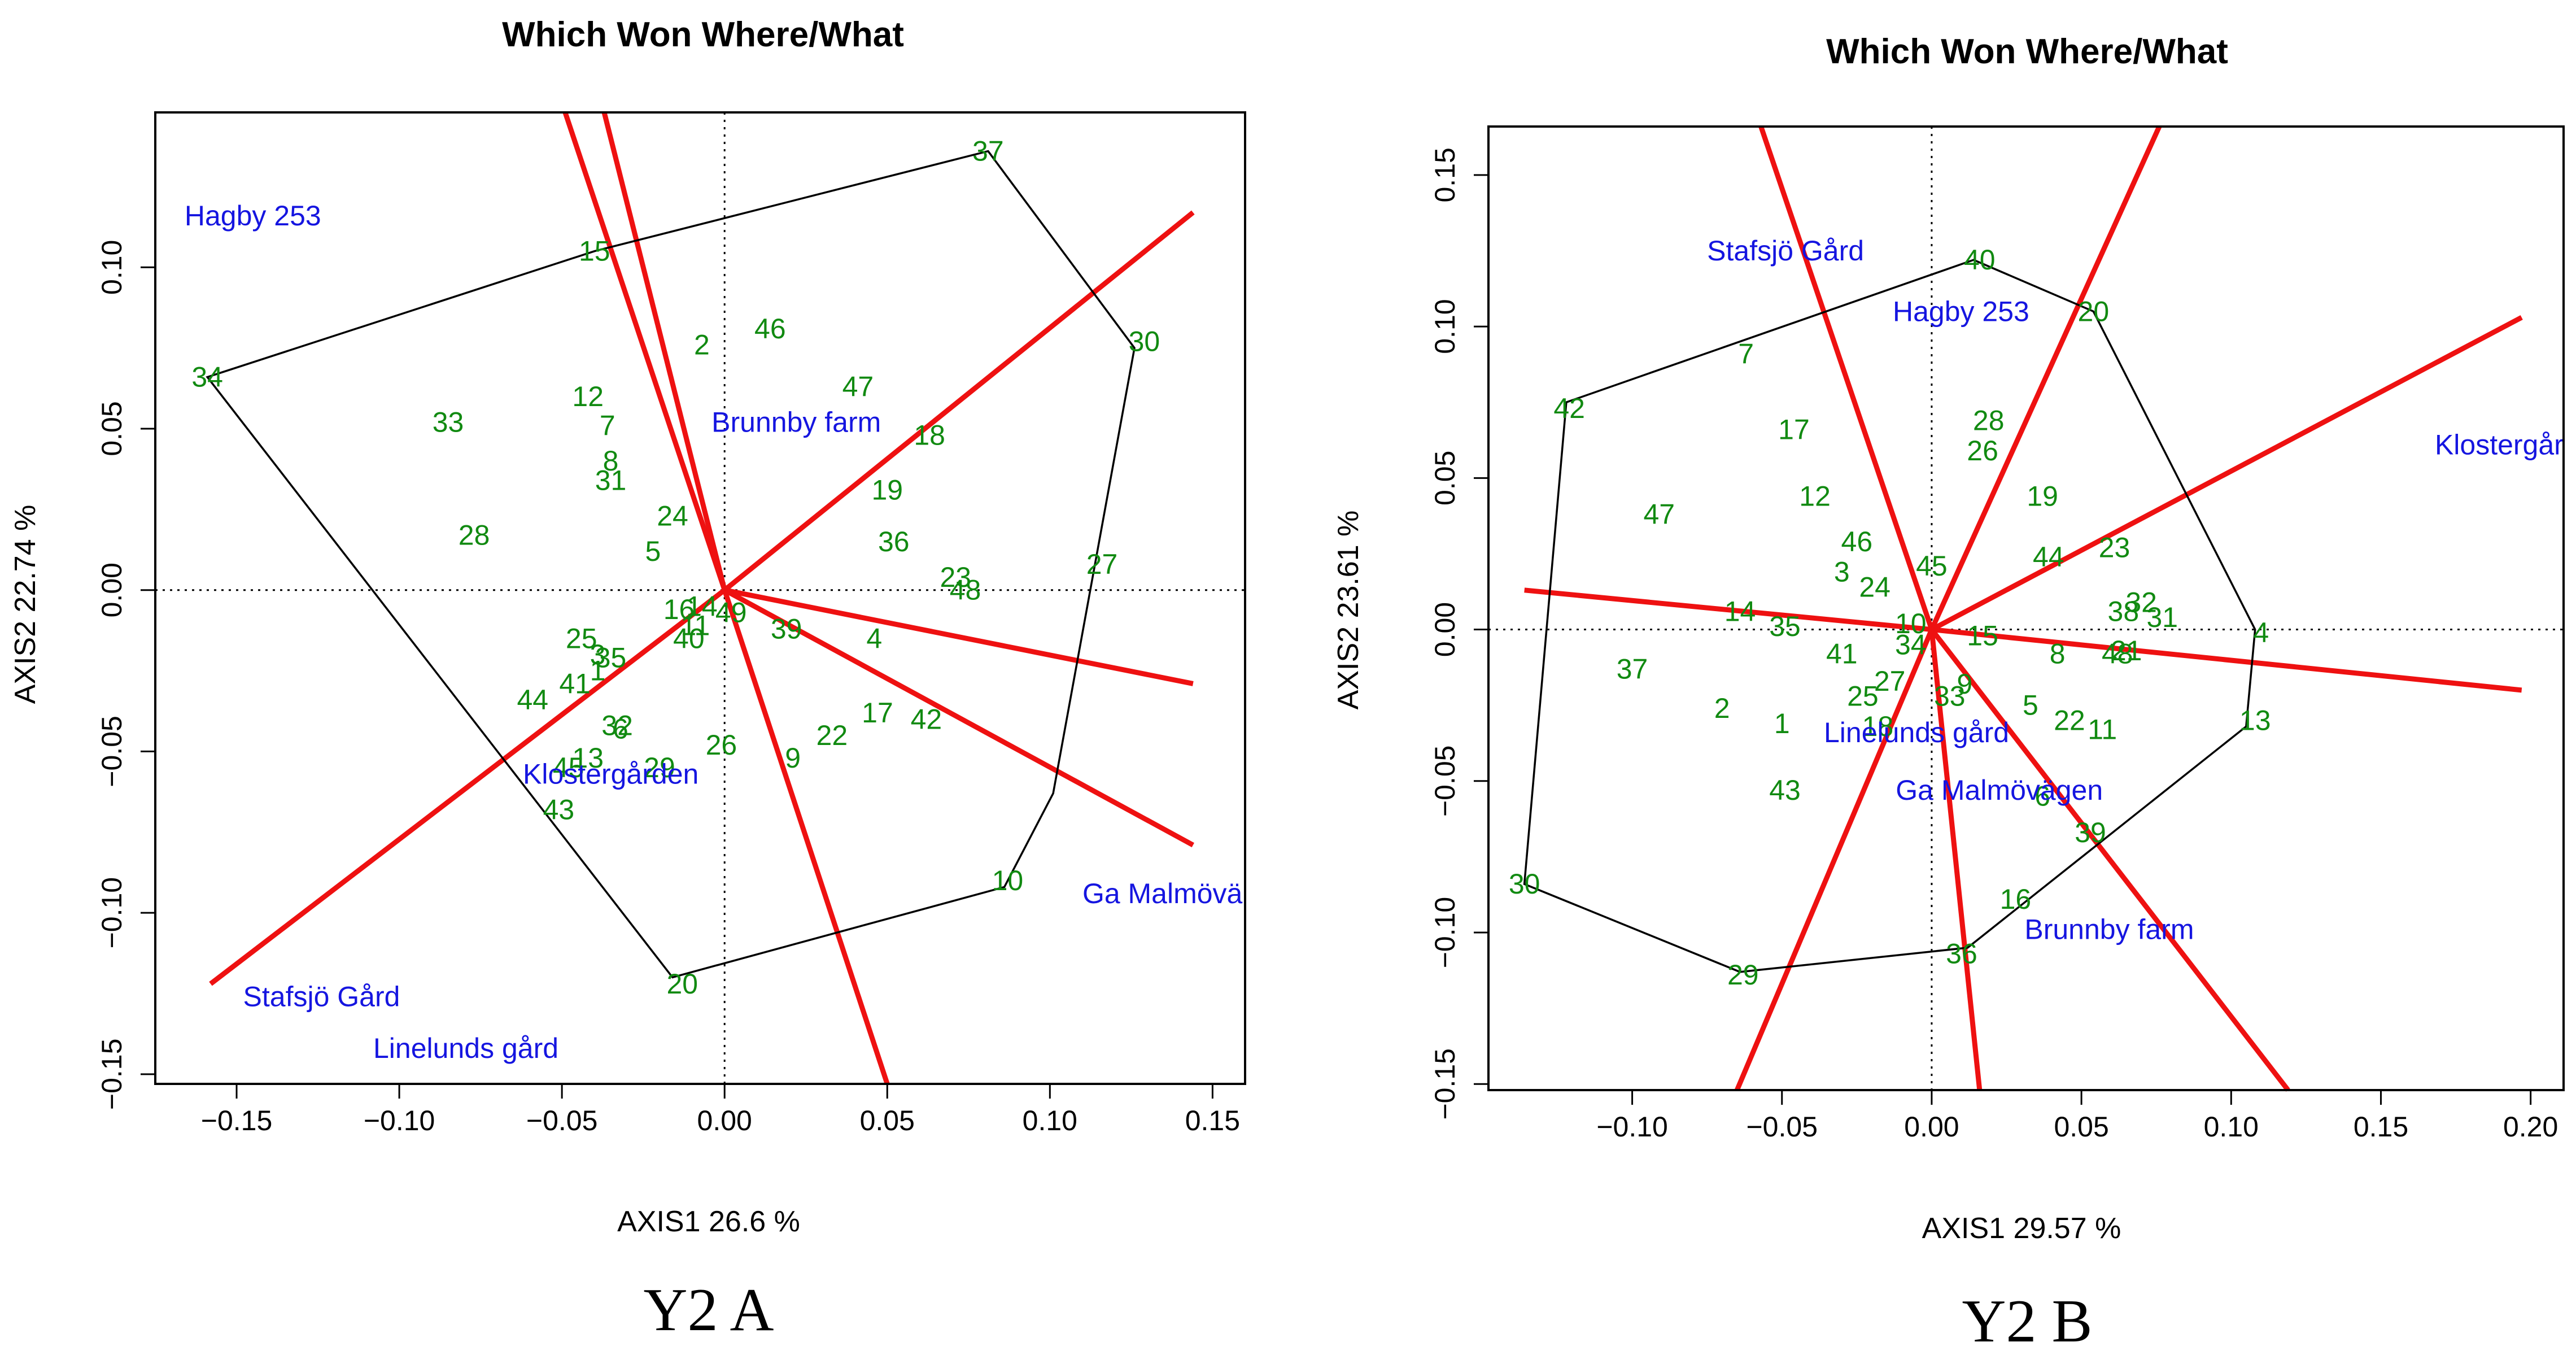 Image resolution: width=2576 pixels, height=1355 pixels. What do you see at coordinates (1632, 1127) in the screenshot?
I see `x-tick-label: −0.10` at bounding box center [1632, 1127].